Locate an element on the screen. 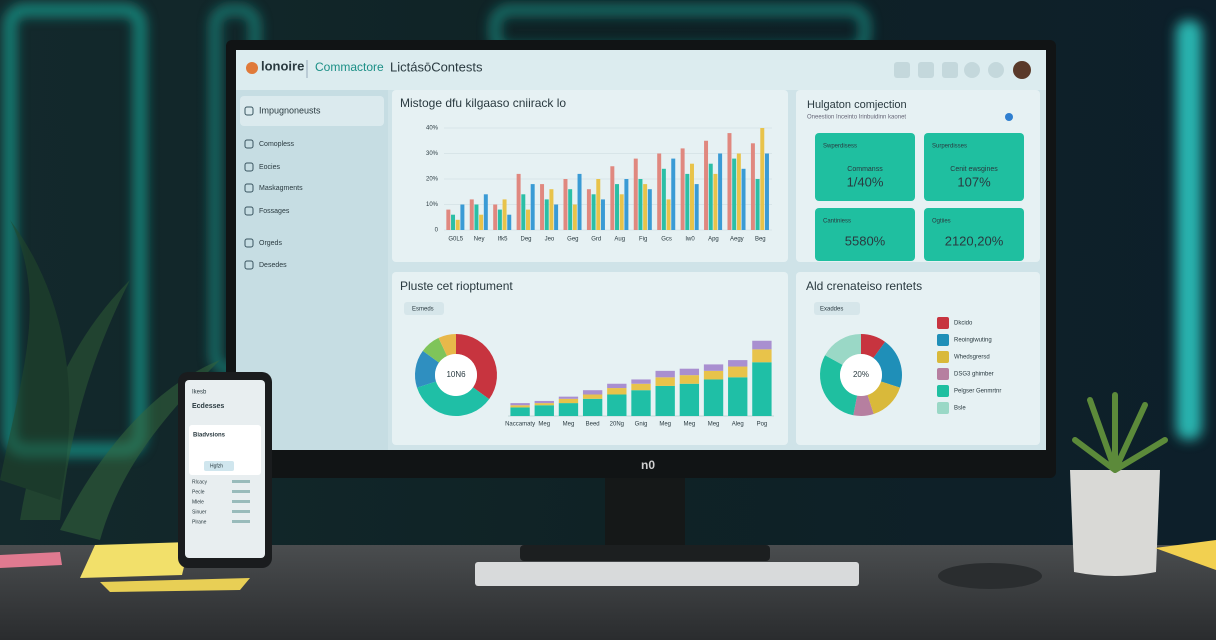  avatar is located at coordinates (1022, 70).